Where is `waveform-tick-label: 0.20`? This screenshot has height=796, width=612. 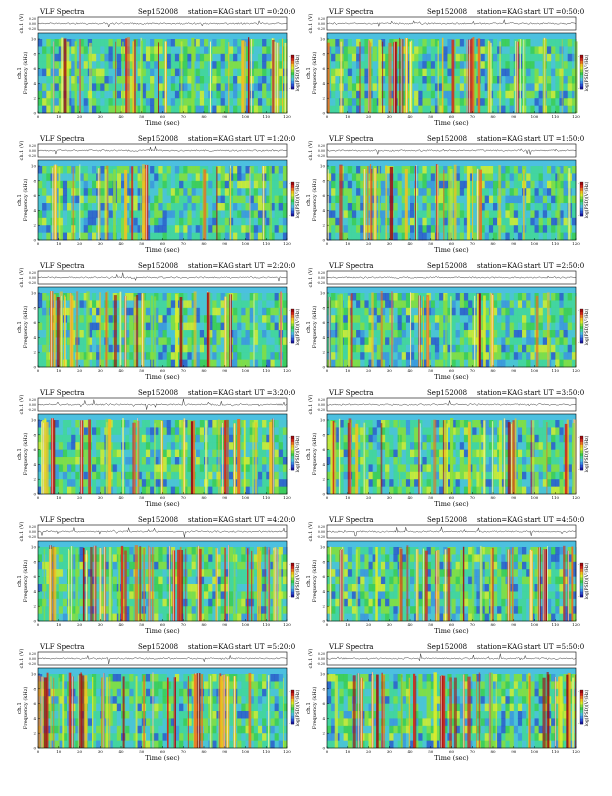 waveform-tick-label: 0.20 is located at coordinates (32, 273).